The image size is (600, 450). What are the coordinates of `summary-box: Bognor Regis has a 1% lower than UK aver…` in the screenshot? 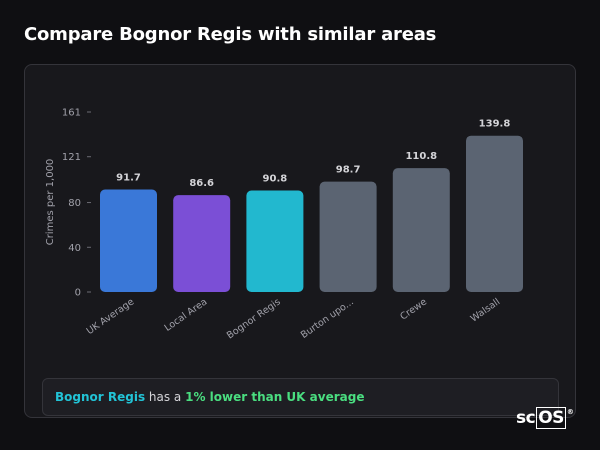 It's located at (300, 397).